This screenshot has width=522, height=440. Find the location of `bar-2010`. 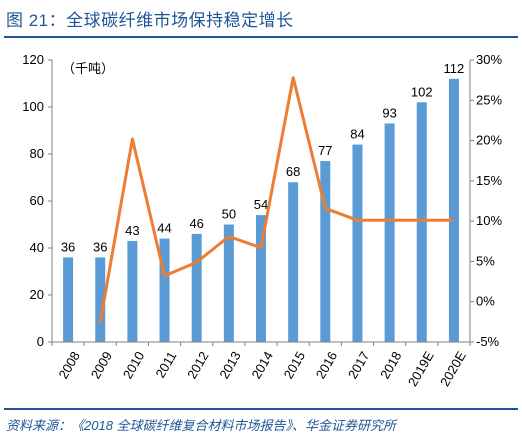

bar-2010 is located at coordinates (132, 291).